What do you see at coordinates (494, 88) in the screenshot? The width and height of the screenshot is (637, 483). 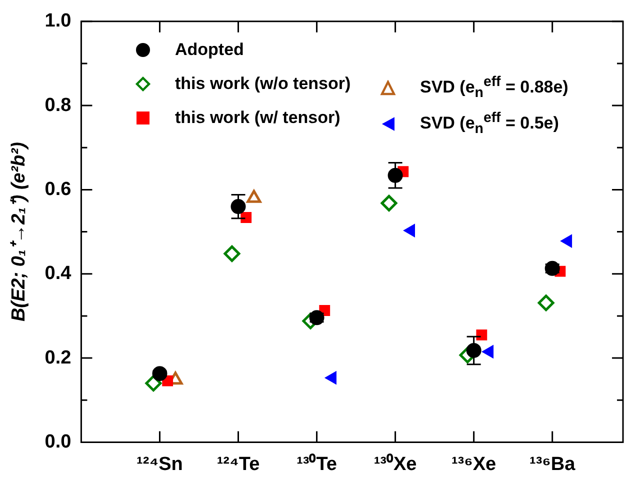 I see `legend-label: SVD (e$_{n}$$^{eff}$ = 0.88e)` at bounding box center [494, 88].